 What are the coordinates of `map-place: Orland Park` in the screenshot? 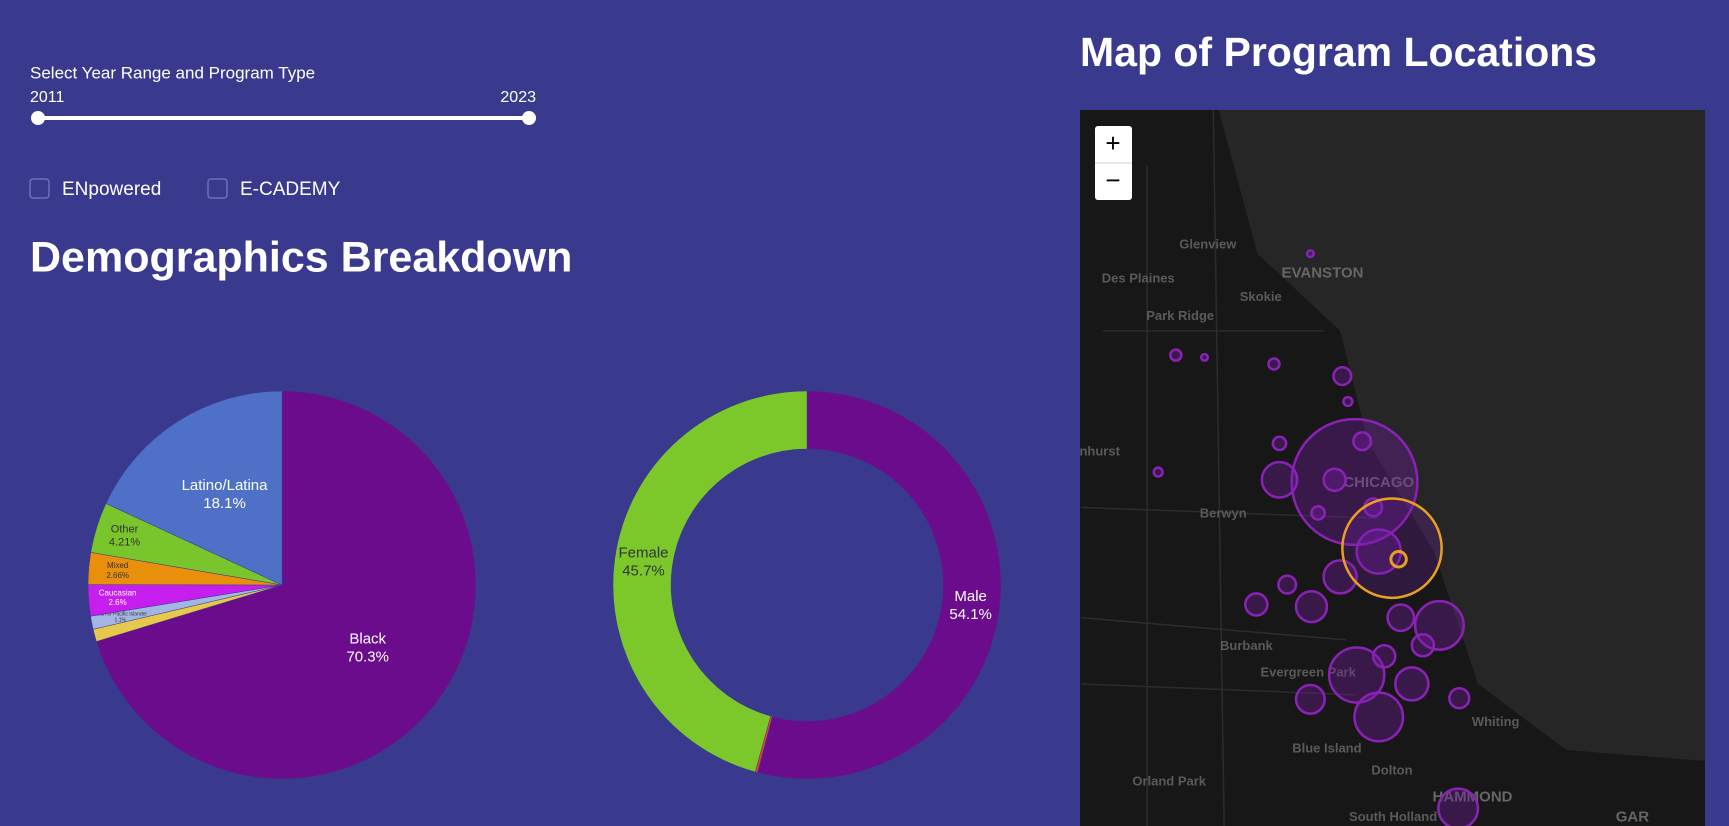 It's located at (1169, 780).